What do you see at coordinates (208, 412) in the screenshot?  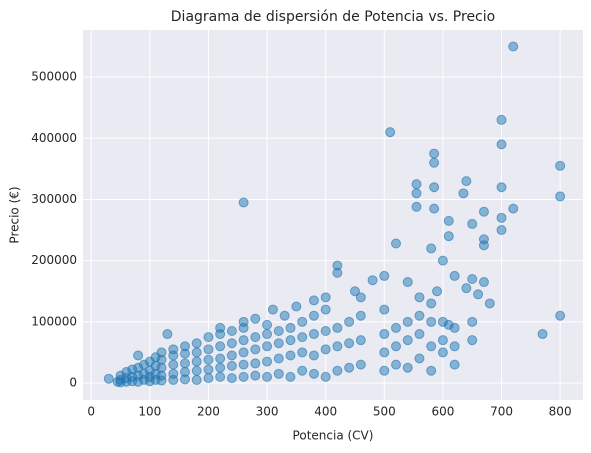 I see `x-tick-label: 200` at bounding box center [208, 412].